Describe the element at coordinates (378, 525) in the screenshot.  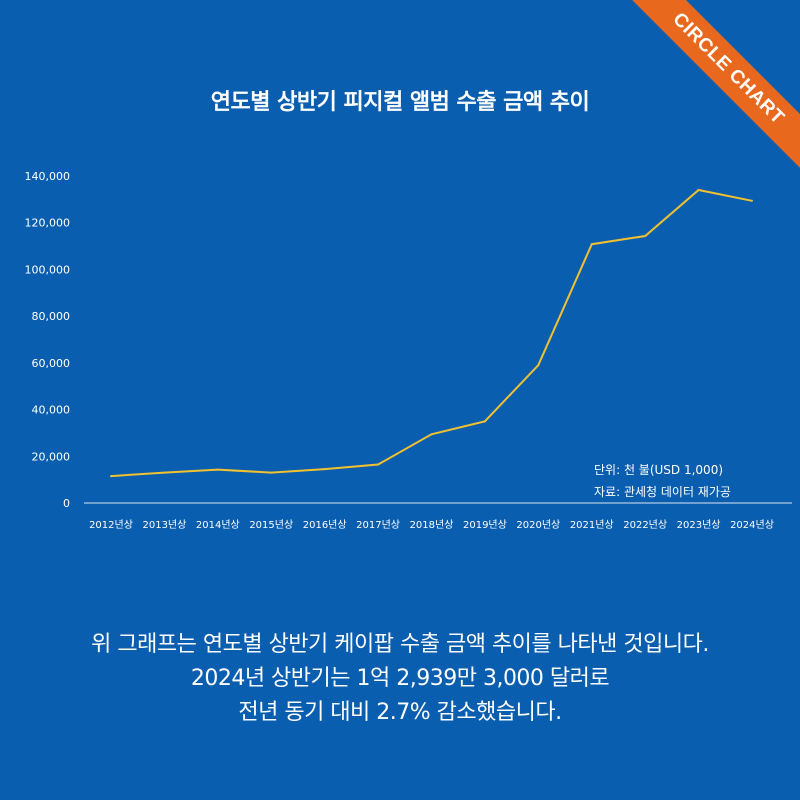
I see `x-tick-label: 2017년상` at that location.